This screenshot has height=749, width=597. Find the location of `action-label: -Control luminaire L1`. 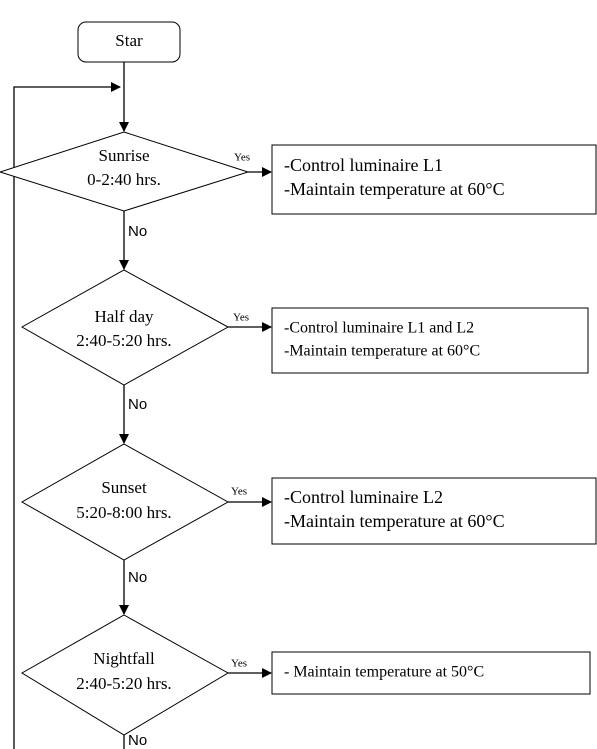

action-label: -Control luminaire L1 is located at coordinates (363, 165).